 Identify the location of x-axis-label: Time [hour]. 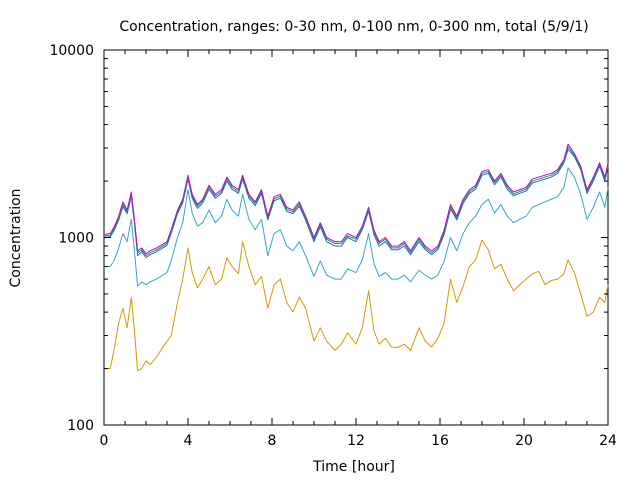
(353, 467).